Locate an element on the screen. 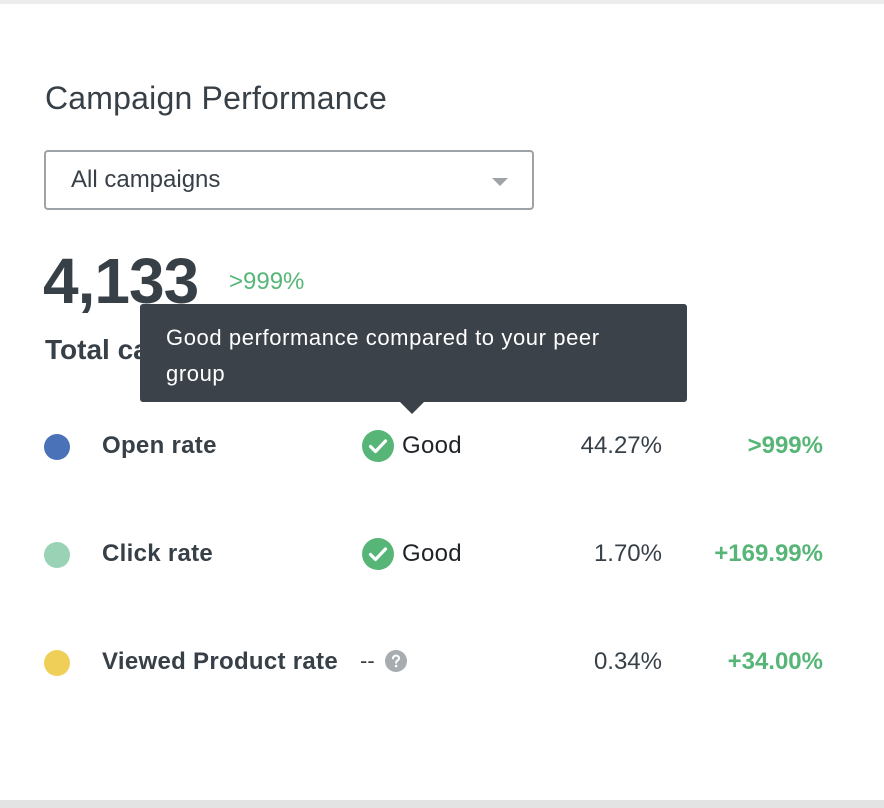 The width and height of the screenshot is (884, 808). campaign-filter-select: All campaigns is located at coordinates (289, 180).